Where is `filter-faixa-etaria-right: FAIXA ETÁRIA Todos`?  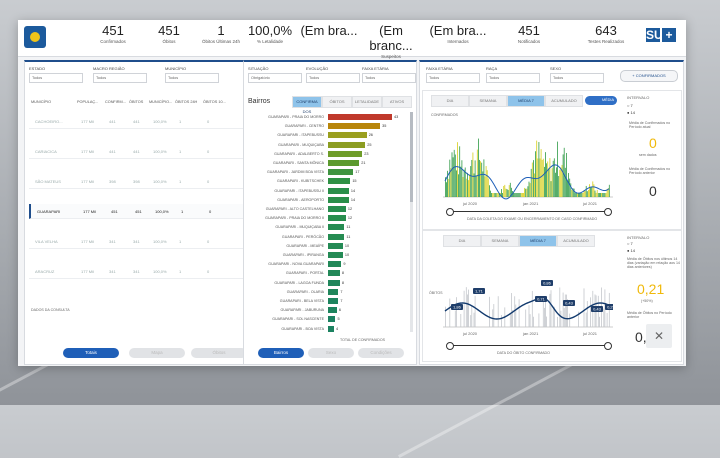
filter-faixa-etaria-right: FAIXA ETÁRIA Todos is located at coordinates (453, 74).